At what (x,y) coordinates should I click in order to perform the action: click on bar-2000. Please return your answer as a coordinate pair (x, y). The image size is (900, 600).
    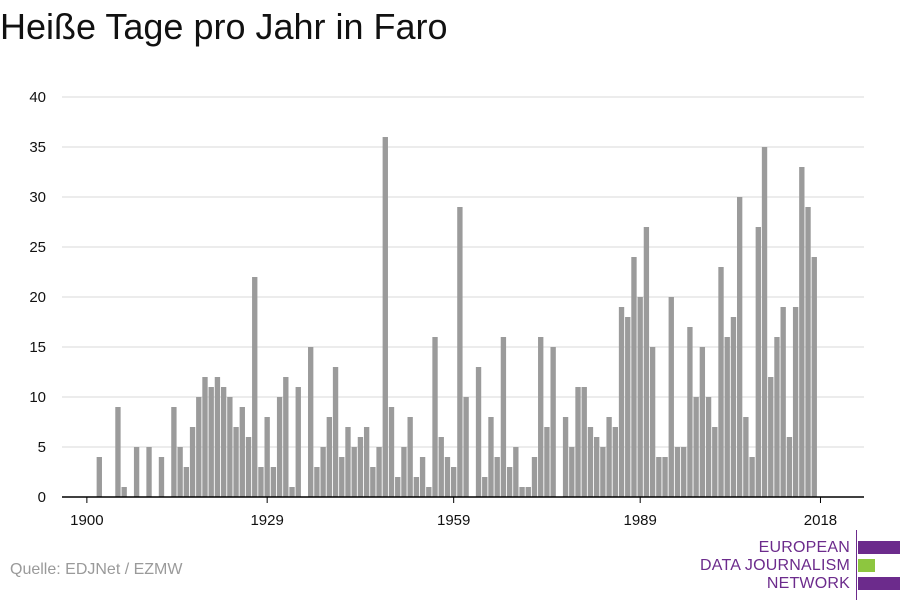
    Looking at the image, I should click on (708, 447).